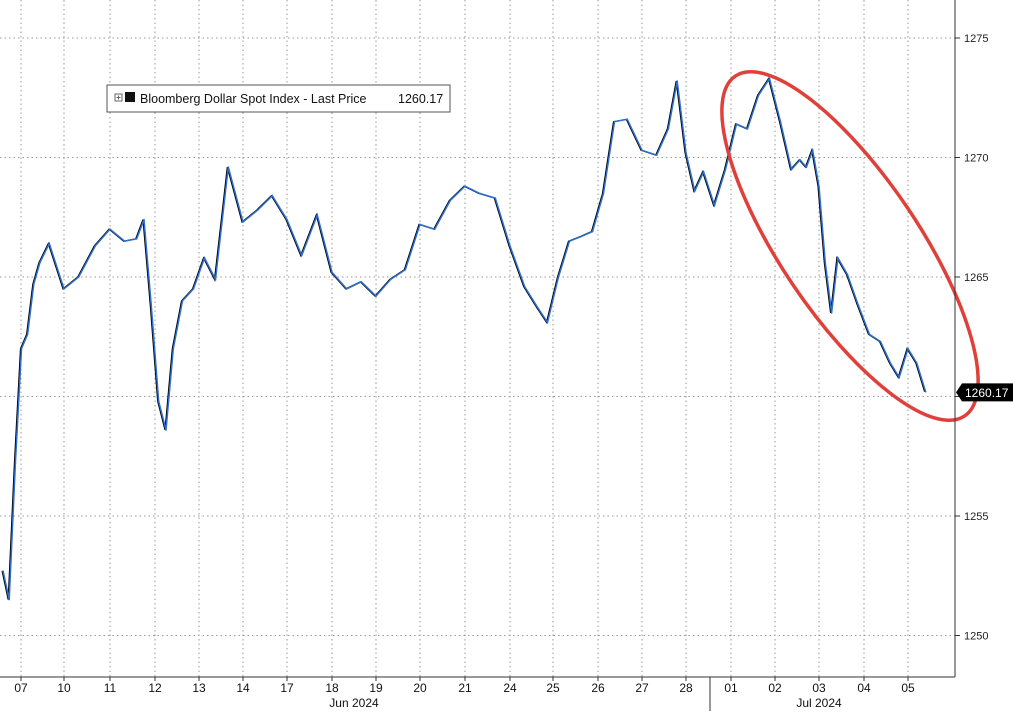 The width and height of the screenshot is (1013, 716). Describe the element at coordinates (253, 99) in the screenshot. I see `legend-label: Bloomberg Dollar Spot Index - Last Price` at that location.